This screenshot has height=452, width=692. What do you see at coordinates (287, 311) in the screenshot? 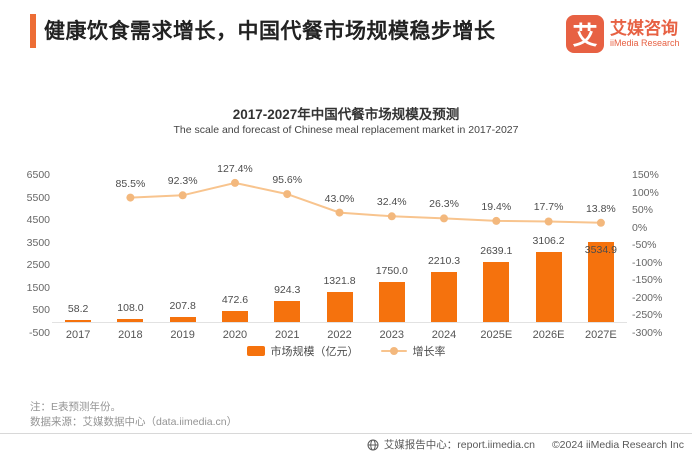
I see `bar-2021` at bounding box center [287, 311].